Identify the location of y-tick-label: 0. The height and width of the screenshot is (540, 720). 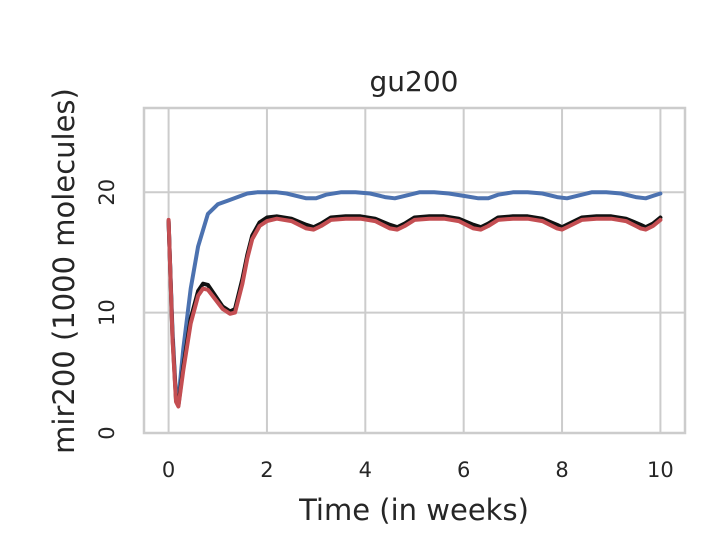
(107, 432).